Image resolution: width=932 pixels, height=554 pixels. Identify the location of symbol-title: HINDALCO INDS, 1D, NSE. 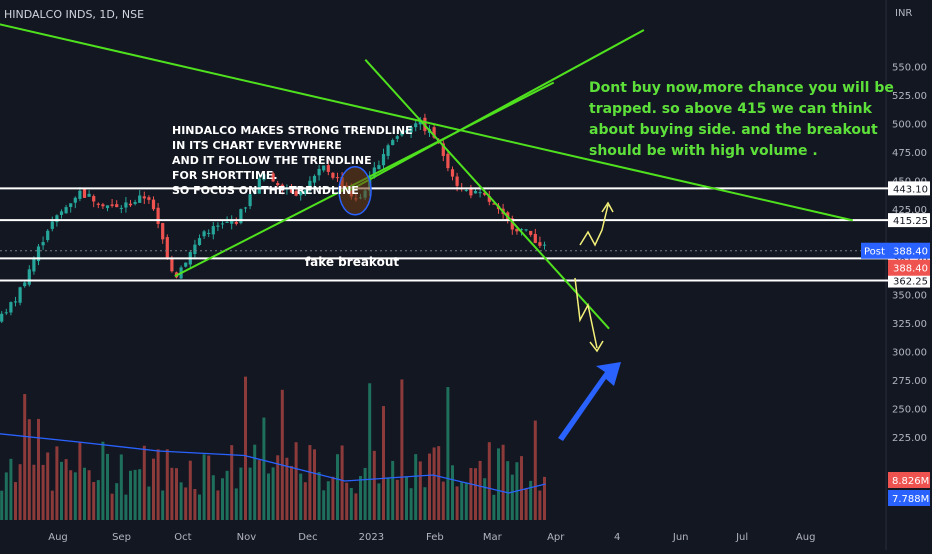
(74, 14).